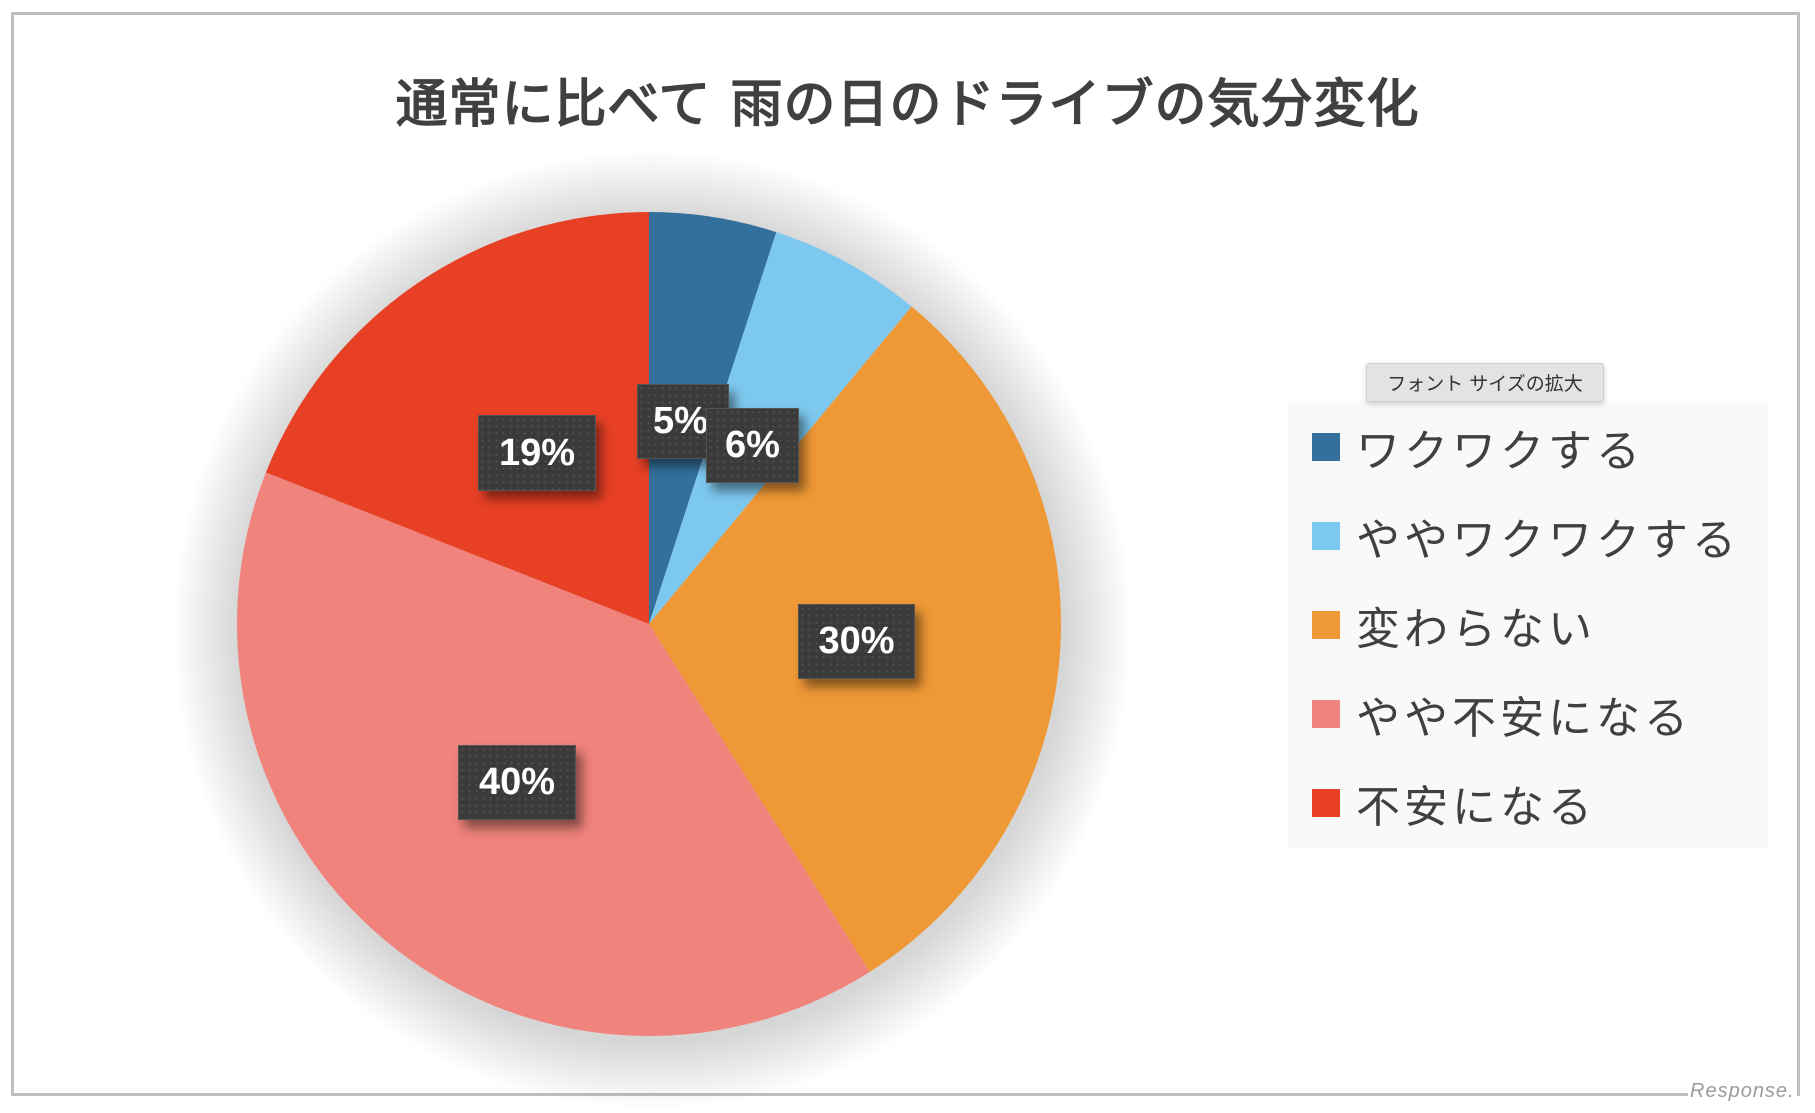 The height and width of the screenshot is (1113, 1815). I want to click on legend-item-yaya-wakuwaku: ややワクワクする, so click(1526, 536).